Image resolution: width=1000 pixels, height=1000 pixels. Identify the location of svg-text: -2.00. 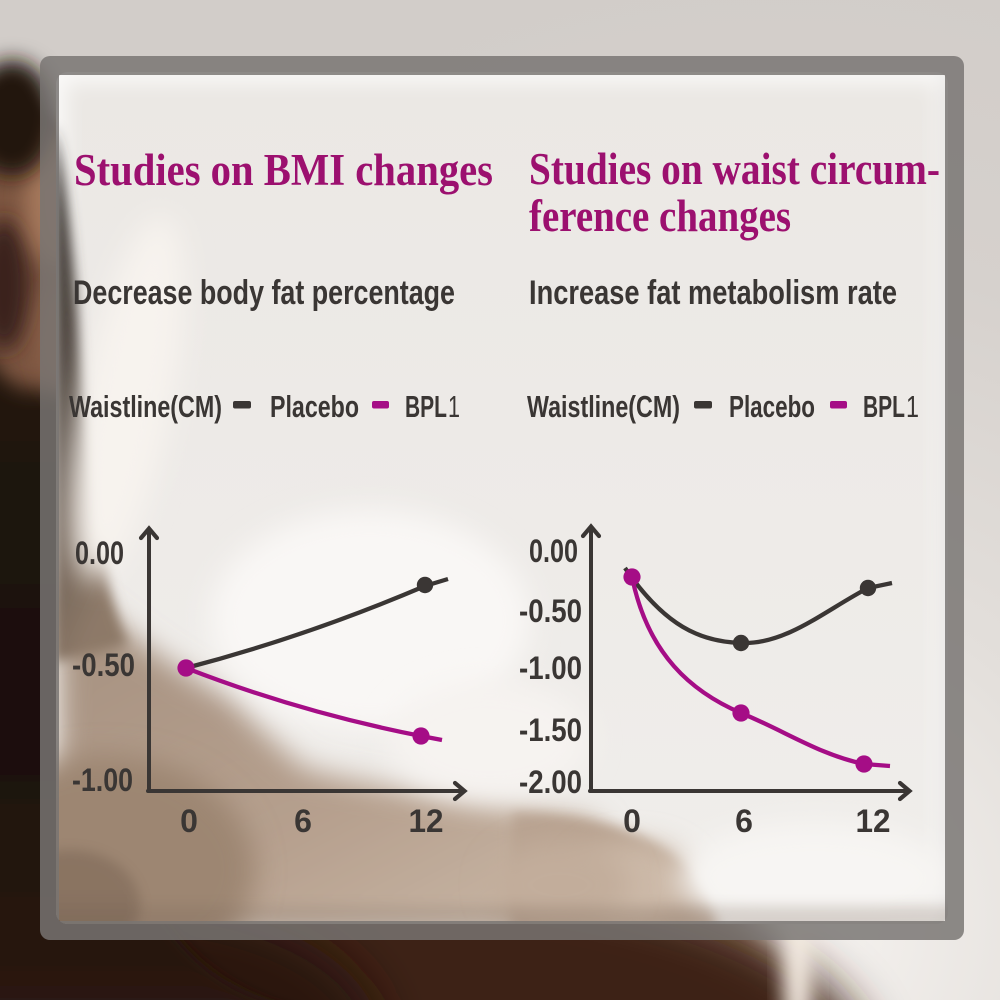
(550, 782).